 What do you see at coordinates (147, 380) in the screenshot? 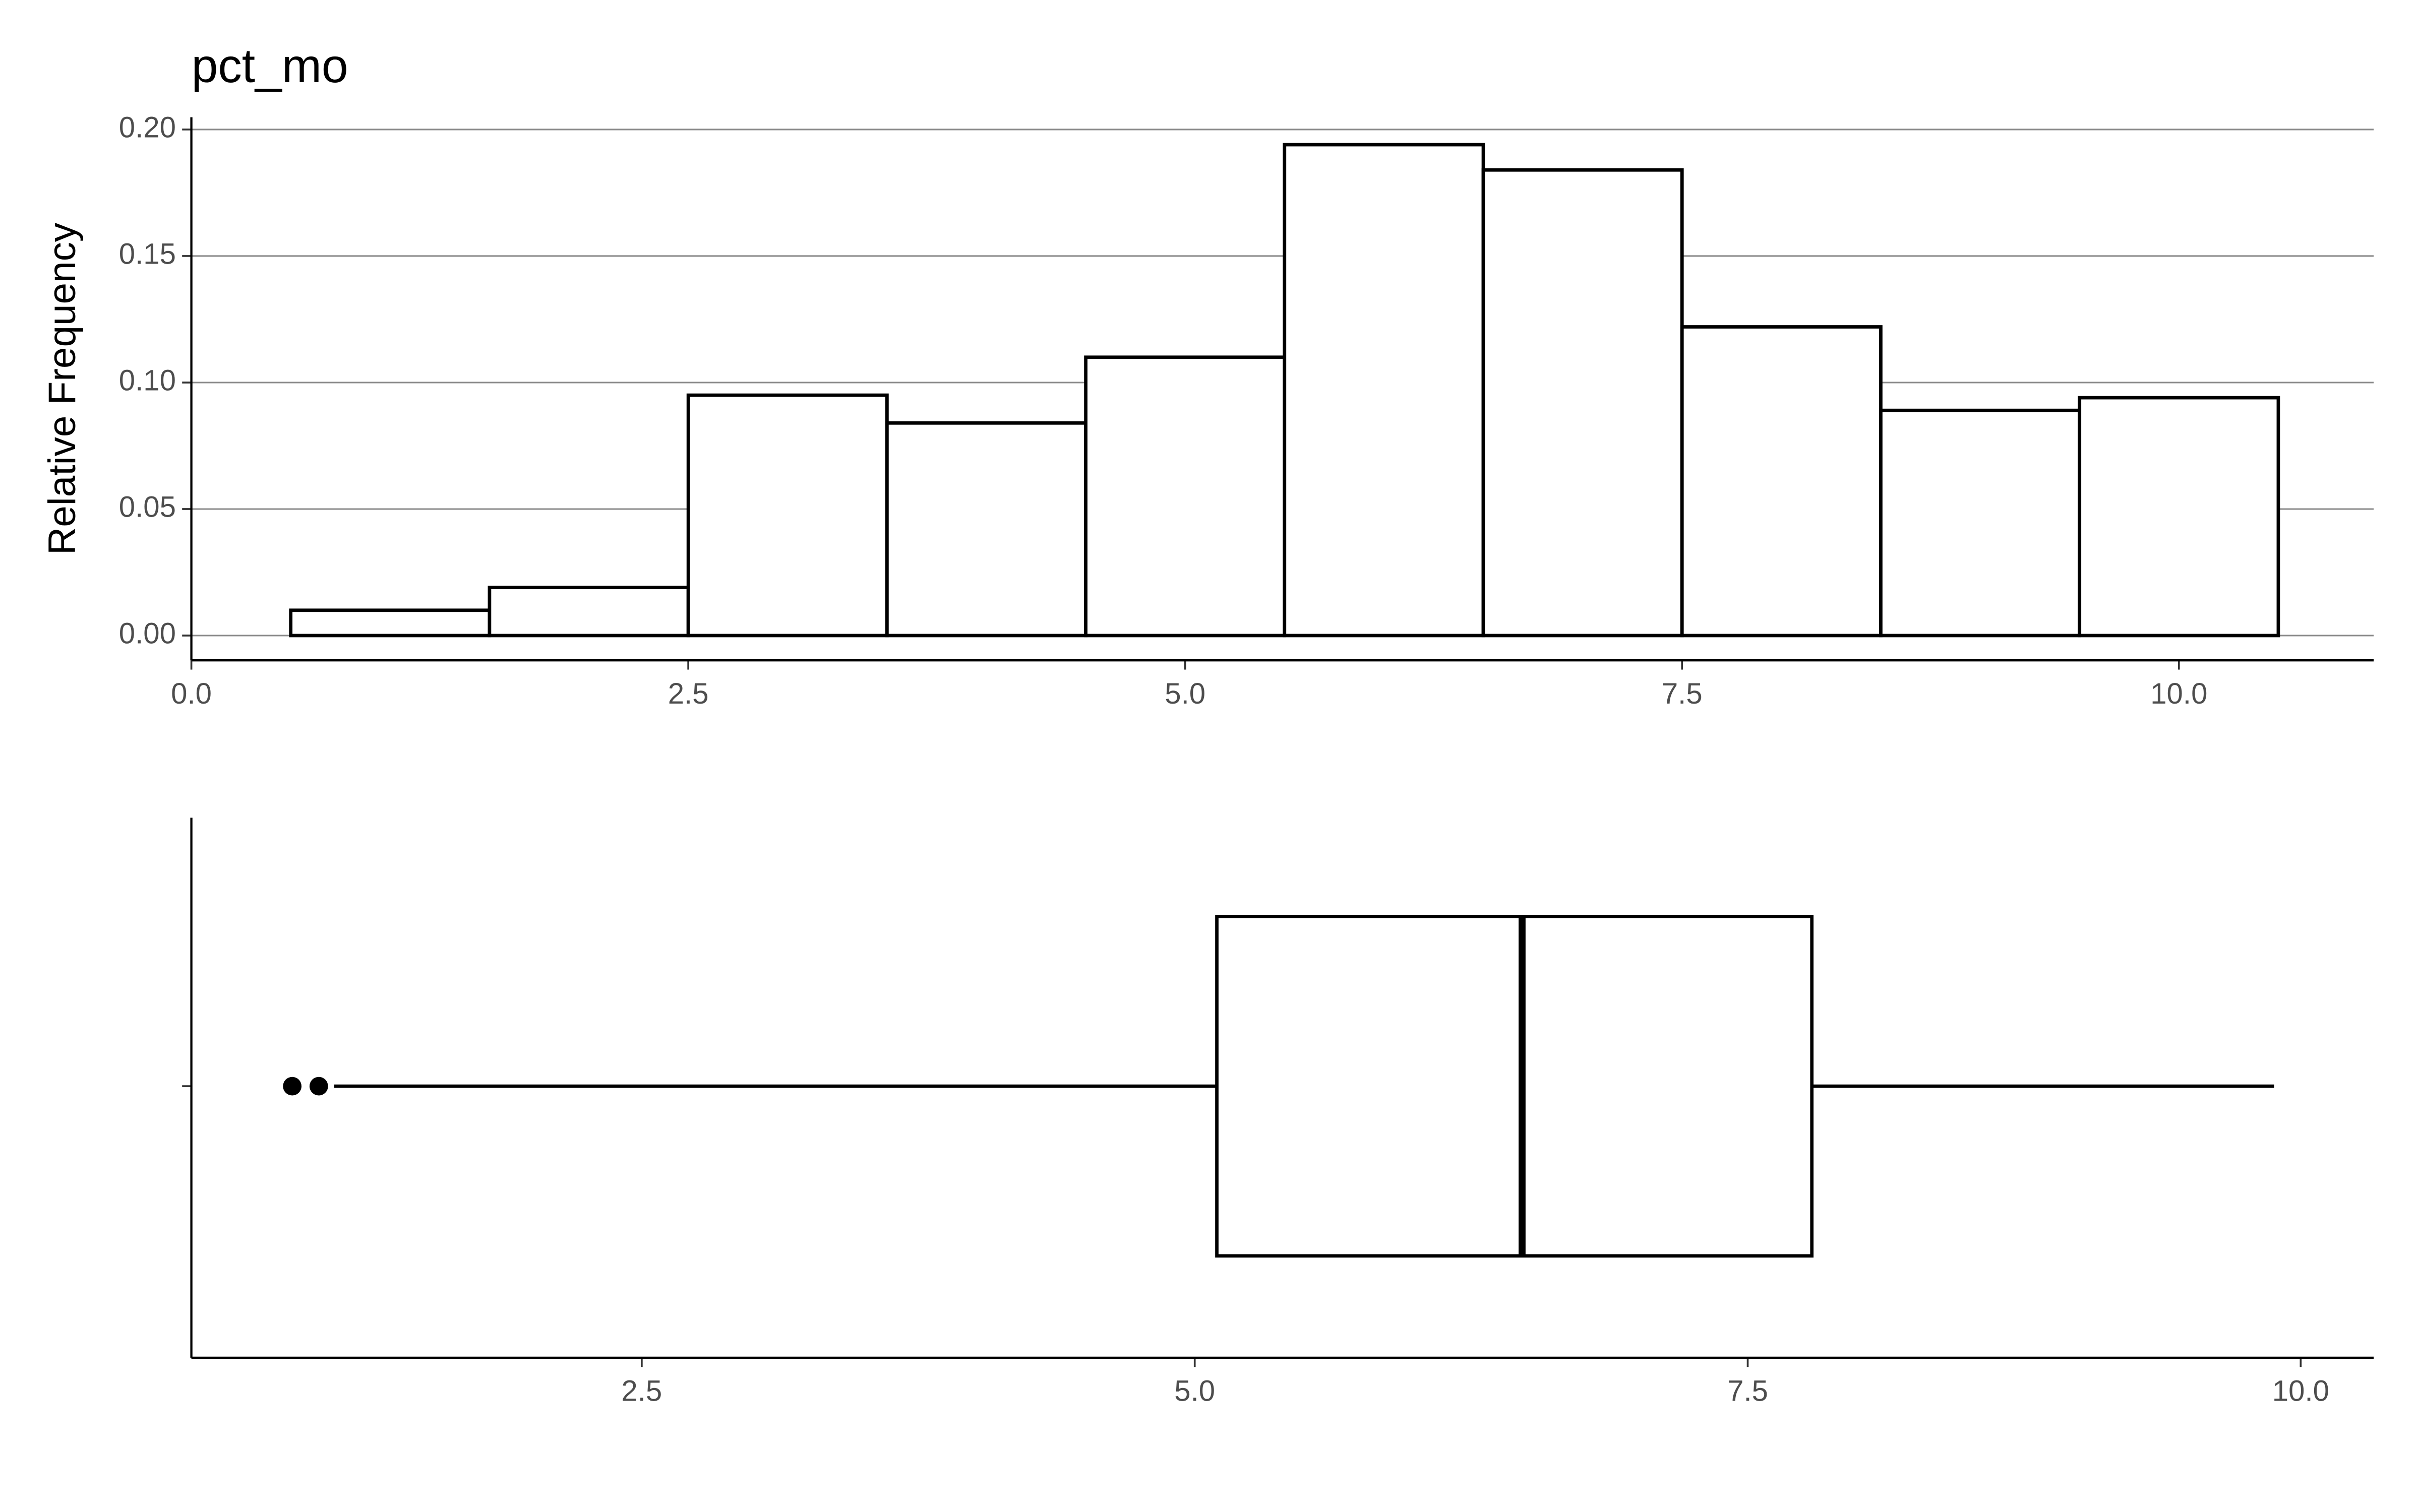
I see `y-tick-label: 0.10` at bounding box center [147, 380].